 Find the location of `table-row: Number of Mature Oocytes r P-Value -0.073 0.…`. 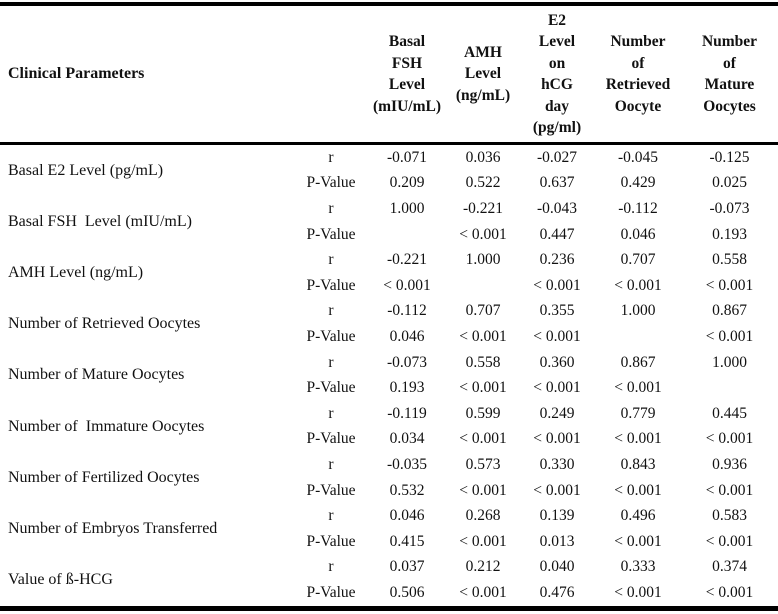

table-row: Number of Mature Oocytes r P-Value -0.073 0.… is located at coordinates (389, 375).